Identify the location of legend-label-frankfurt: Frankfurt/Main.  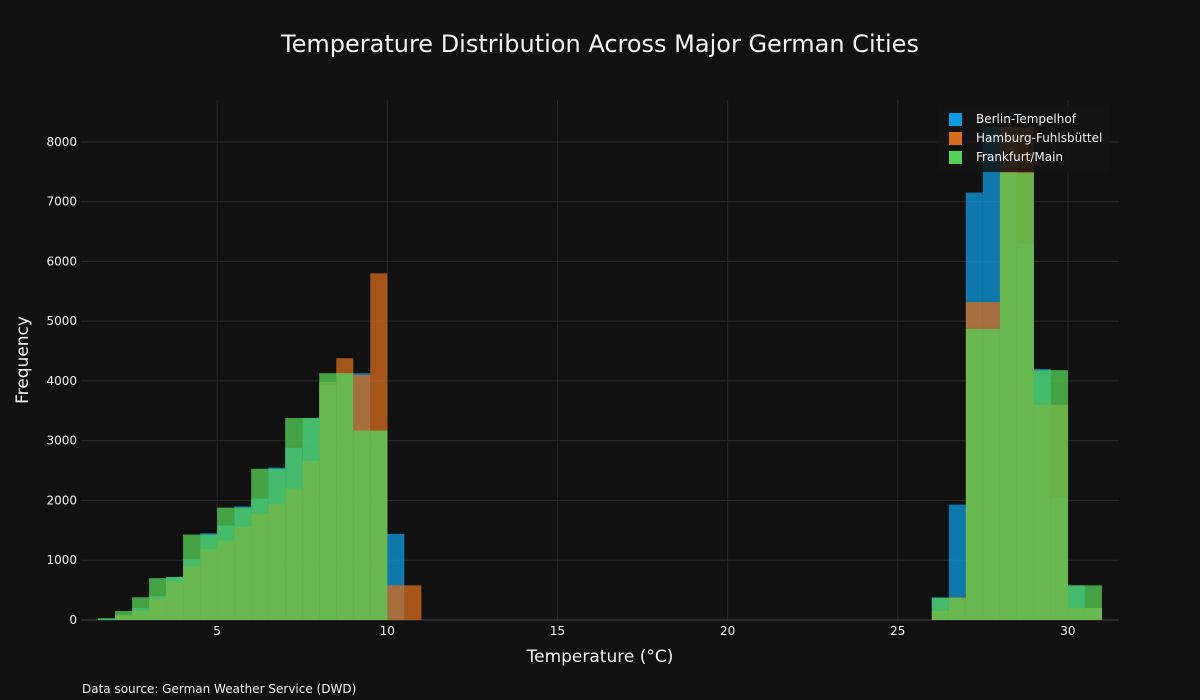
(1020, 157).